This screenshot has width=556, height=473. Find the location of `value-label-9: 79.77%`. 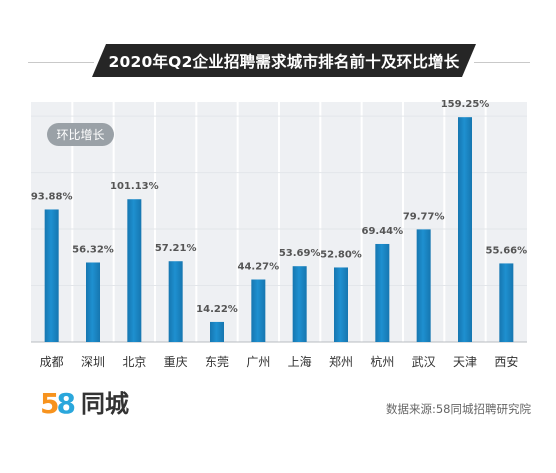

value-label-9: 79.77% is located at coordinates (424, 216).